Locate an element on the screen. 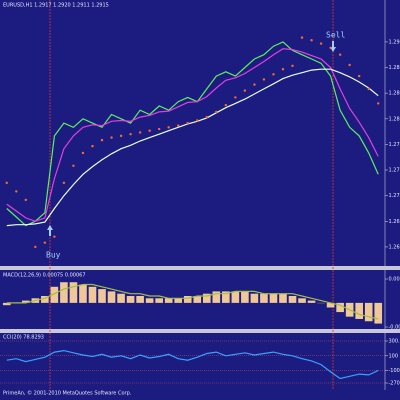 The image size is (400, 400). y-tick-label: 1.2810 is located at coordinates (394, 119).